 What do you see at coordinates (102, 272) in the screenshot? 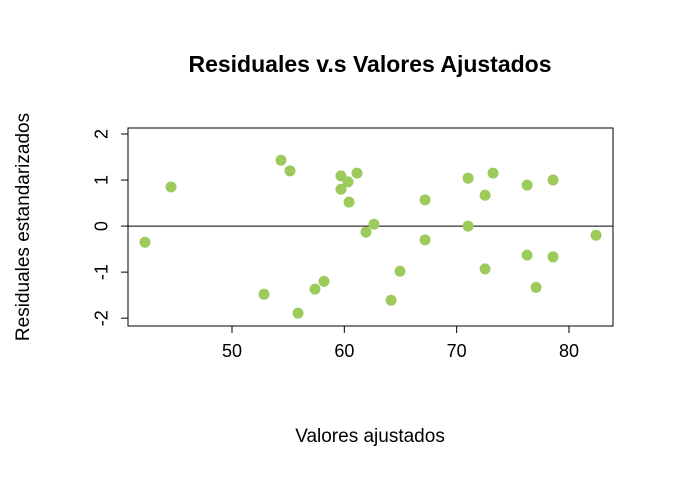
I see `y-tick-label: -1` at bounding box center [102, 272].